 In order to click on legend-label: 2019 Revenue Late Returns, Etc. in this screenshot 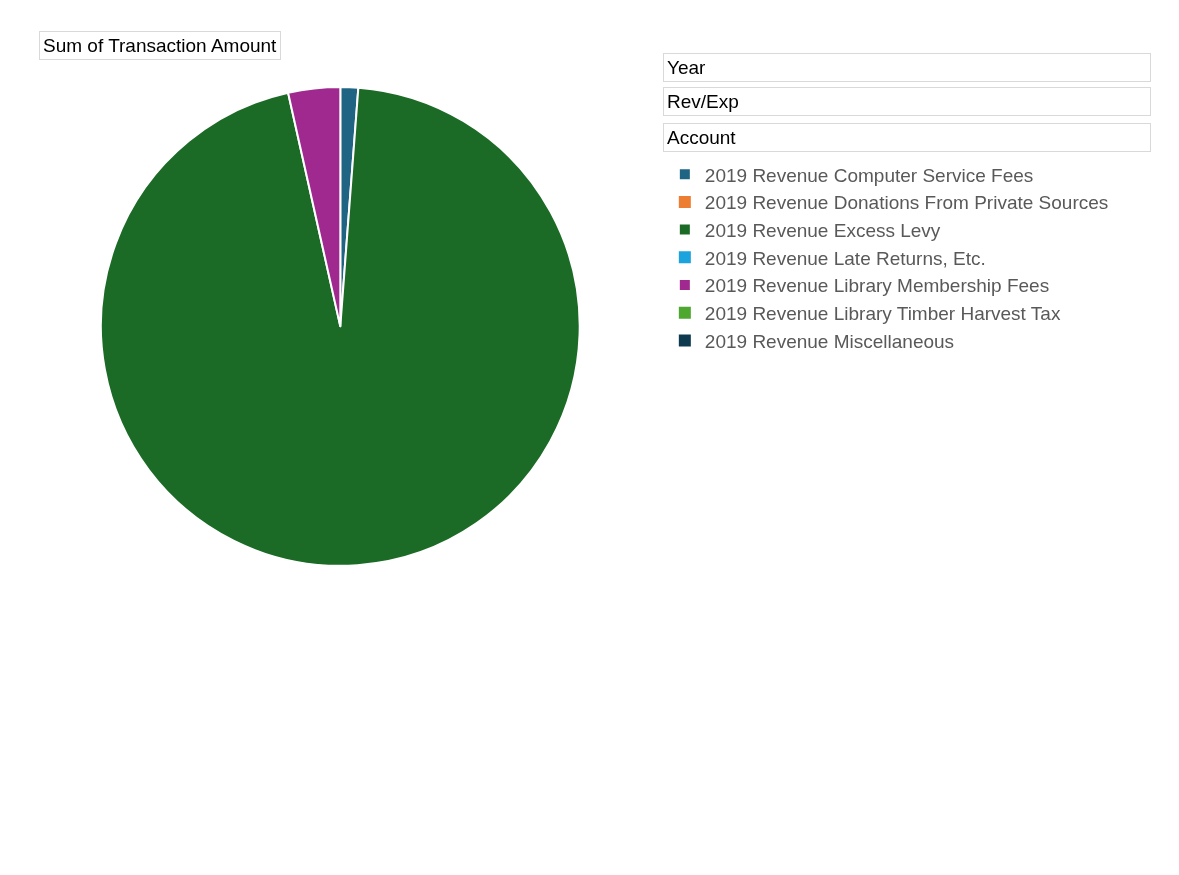, I will do `click(845, 258)`.